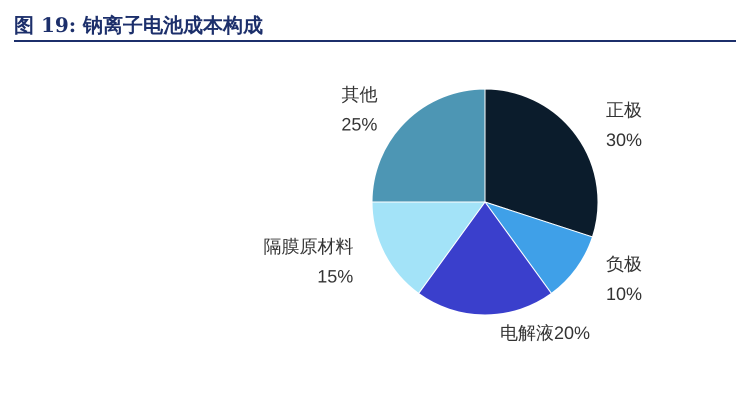  I want to click on chart-title: 图 19: 钠离子电池成本构成, so click(375, 26).